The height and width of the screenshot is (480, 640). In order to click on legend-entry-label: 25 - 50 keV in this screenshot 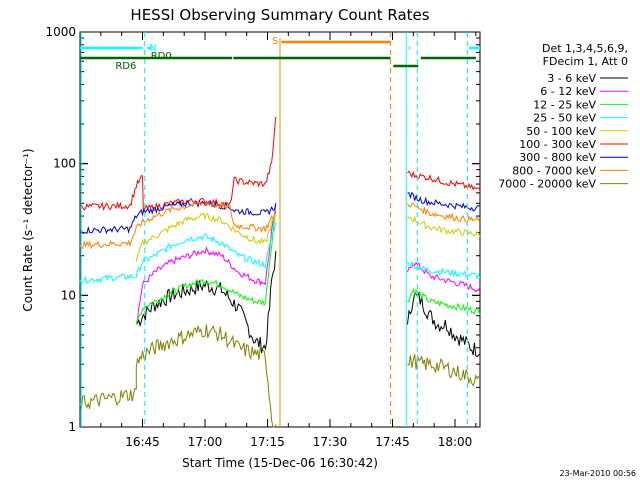, I will do `click(564, 118)`.